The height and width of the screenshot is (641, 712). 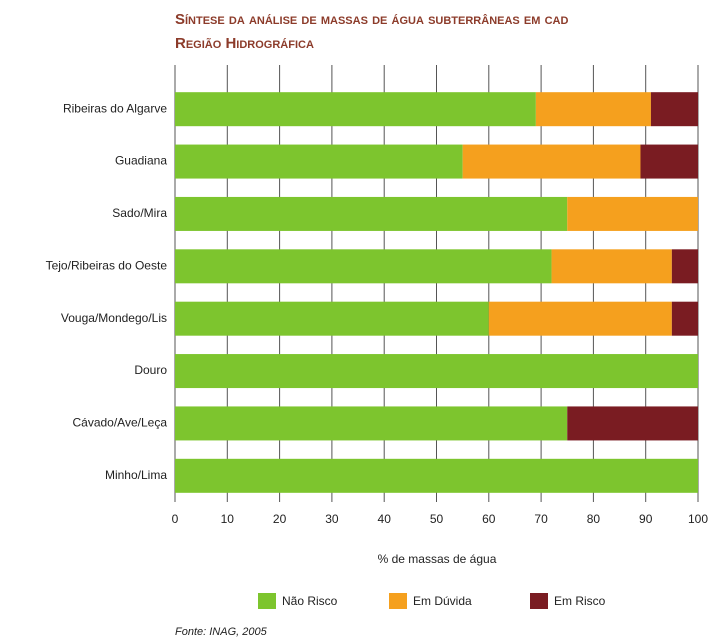 I want to click on x-tick-label: 50, so click(x=437, y=519).